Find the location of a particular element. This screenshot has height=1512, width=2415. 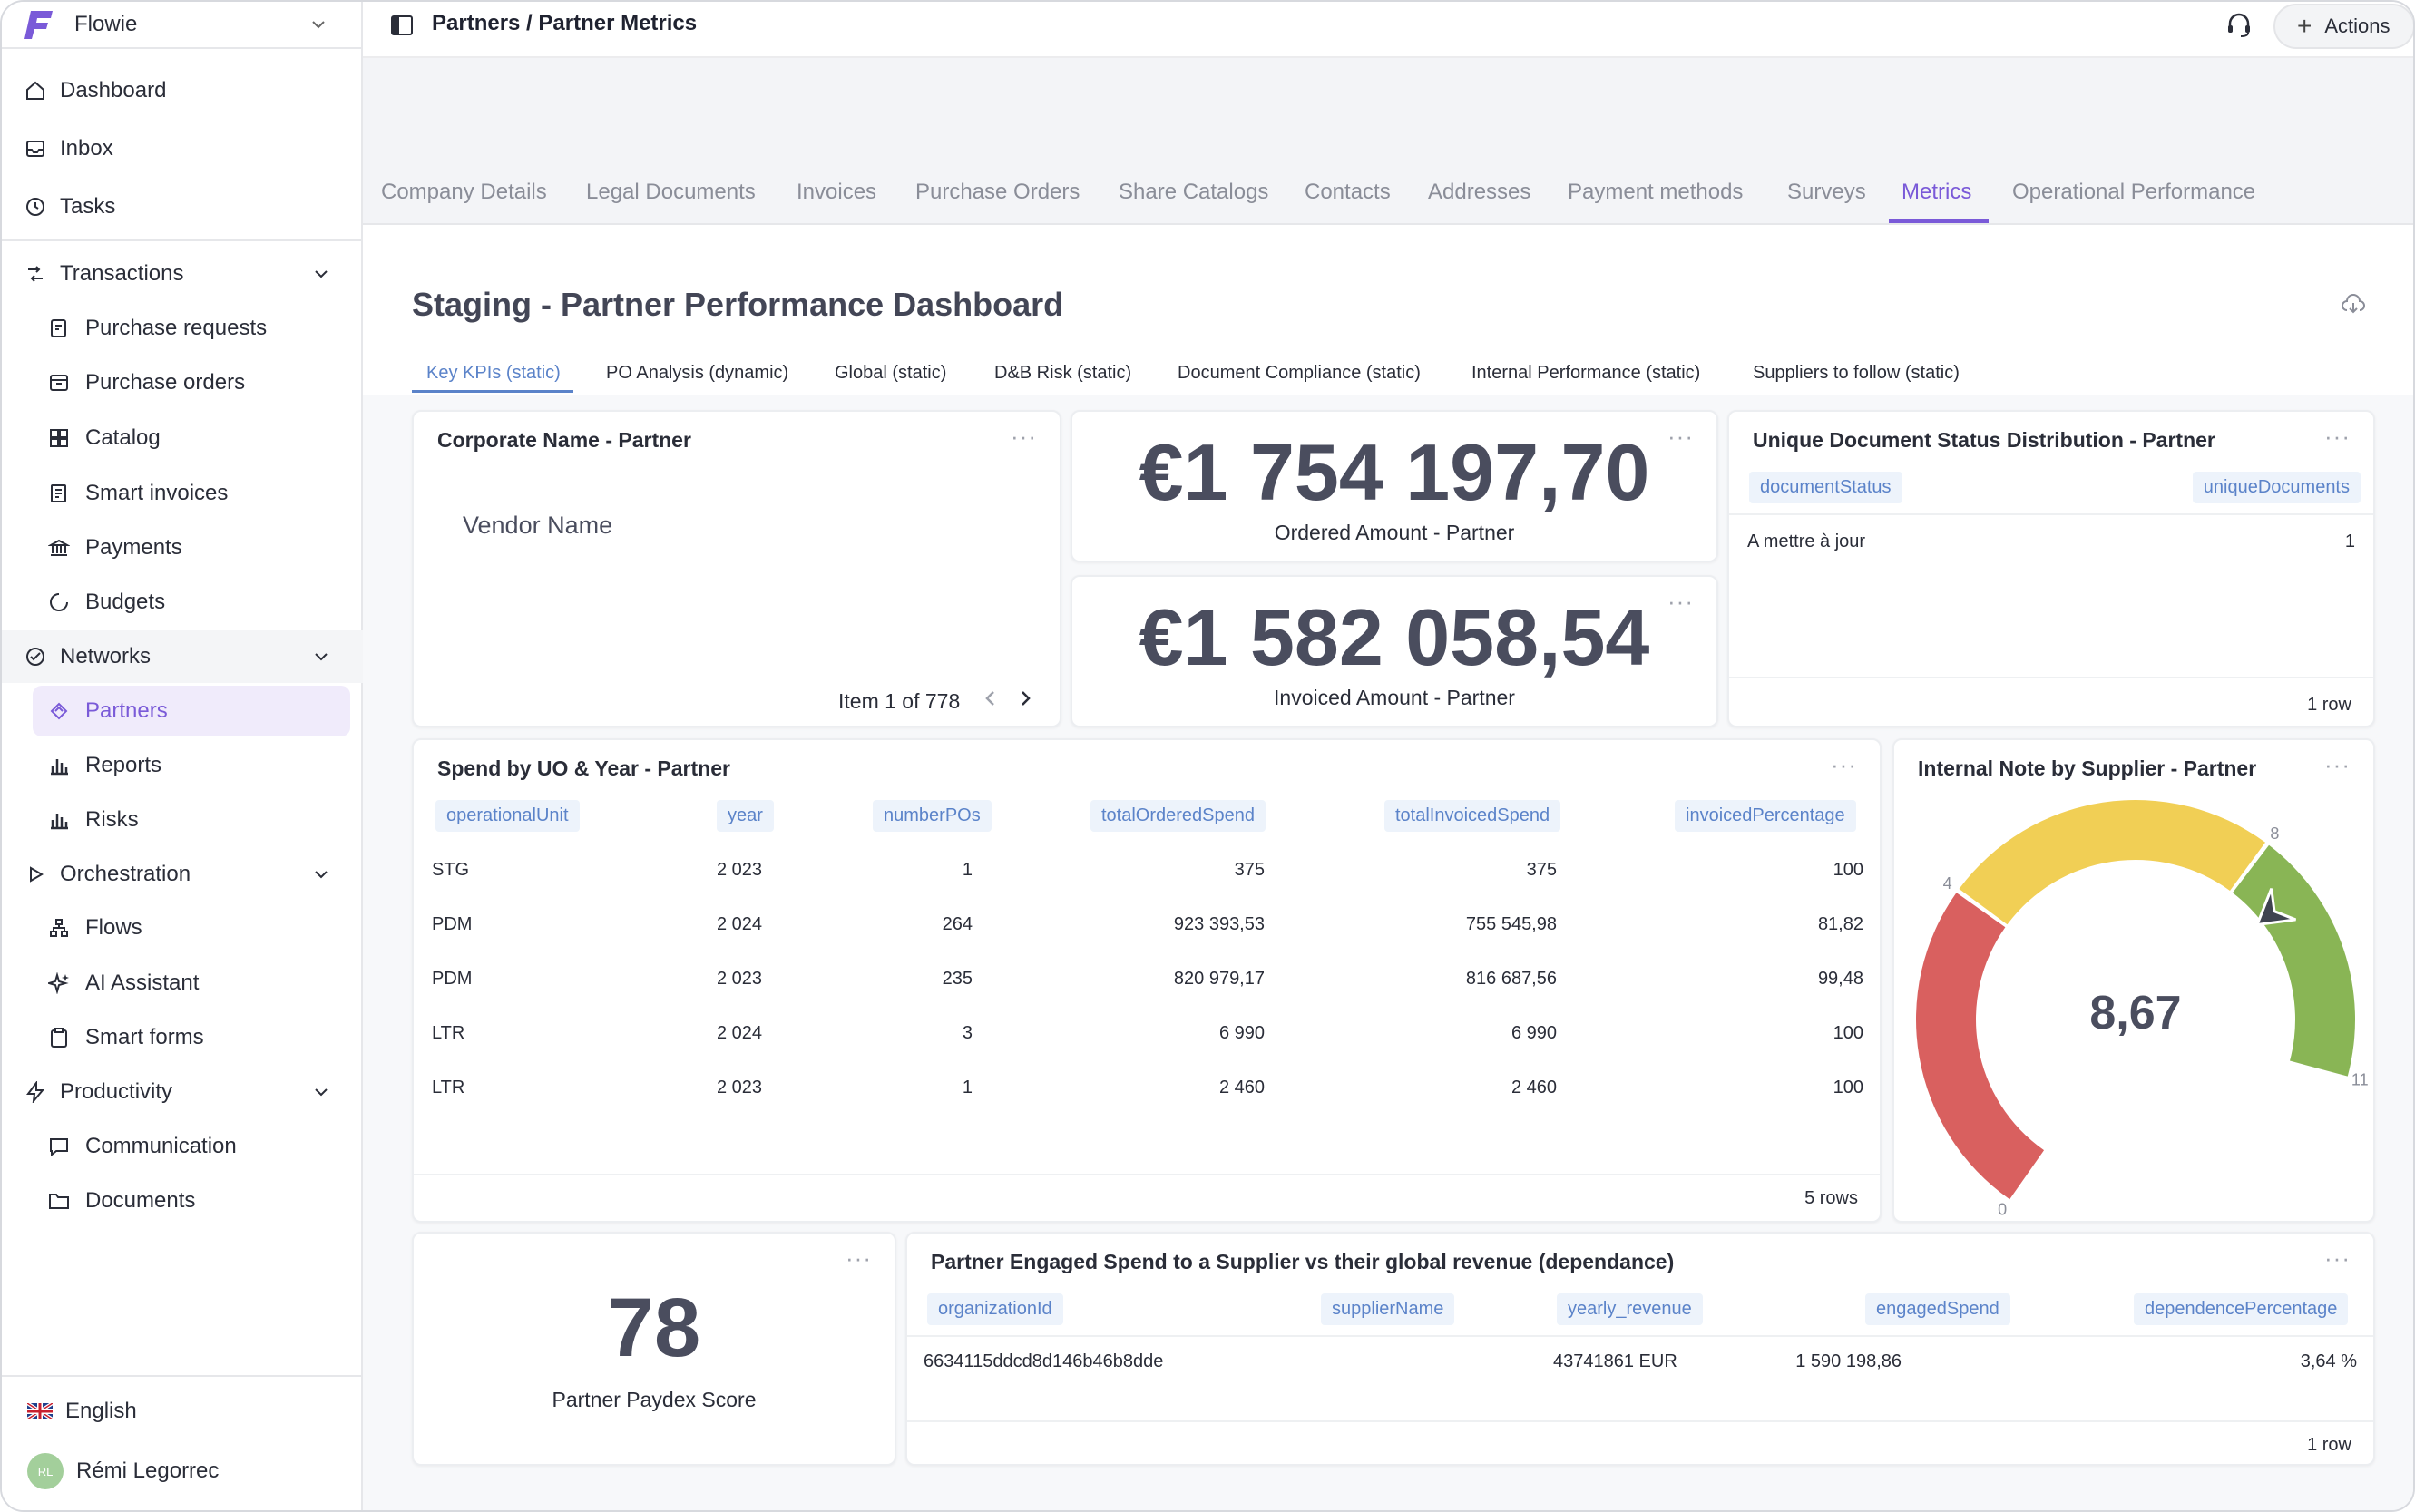

tab-contacts: Contacts is located at coordinates (1348, 192).